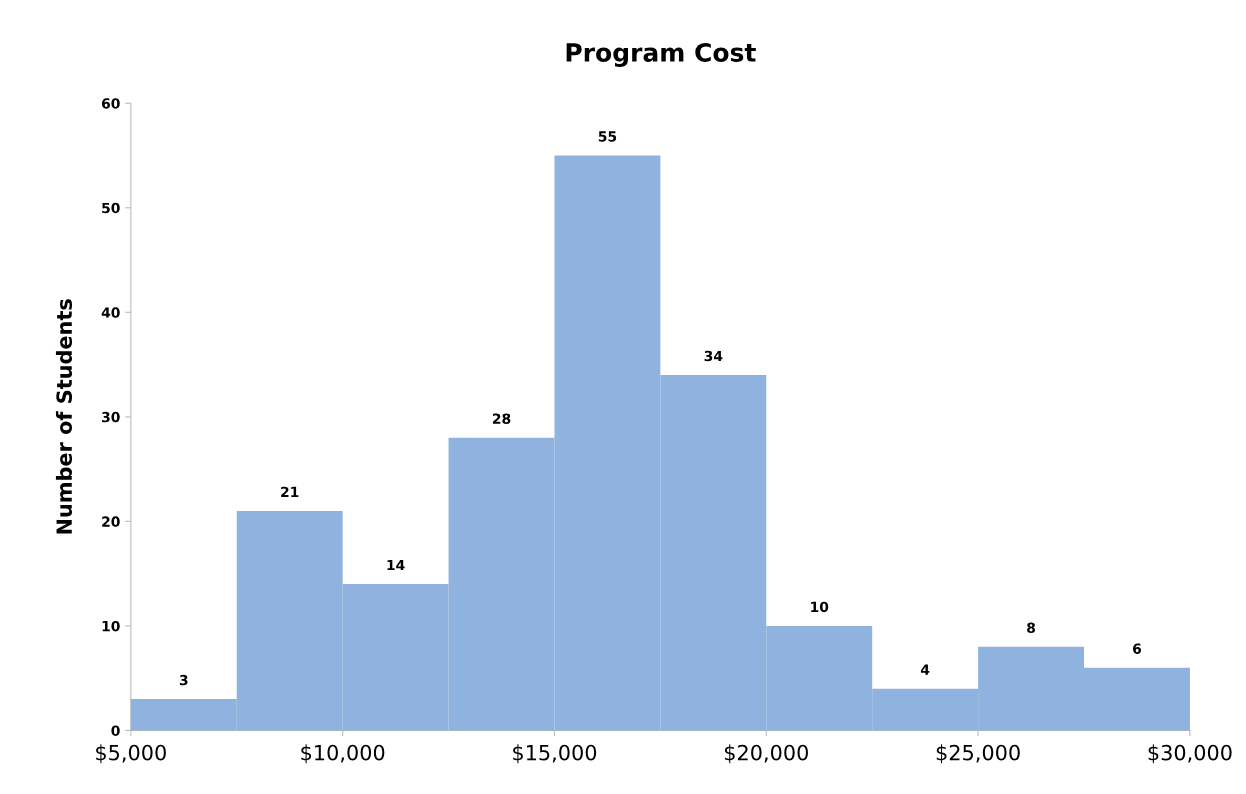 The width and height of the screenshot is (1246, 794). What do you see at coordinates (925, 669) in the screenshot?
I see `data-label: 4` at bounding box center [925, 669].